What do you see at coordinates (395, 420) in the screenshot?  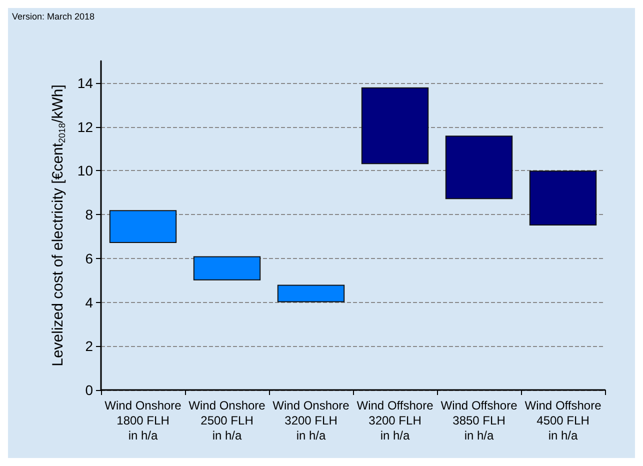 I see `x-tick-label: Wind Offshore 3200 FLH in h/a` at bounding box center [395, 420].